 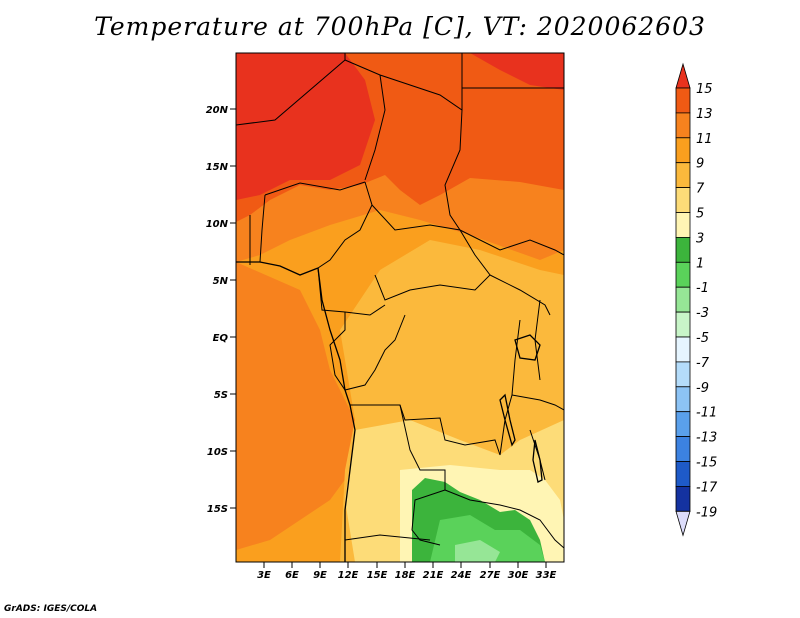 I want to click on lat-label-20n: 20N, so click(x=217, y=110).